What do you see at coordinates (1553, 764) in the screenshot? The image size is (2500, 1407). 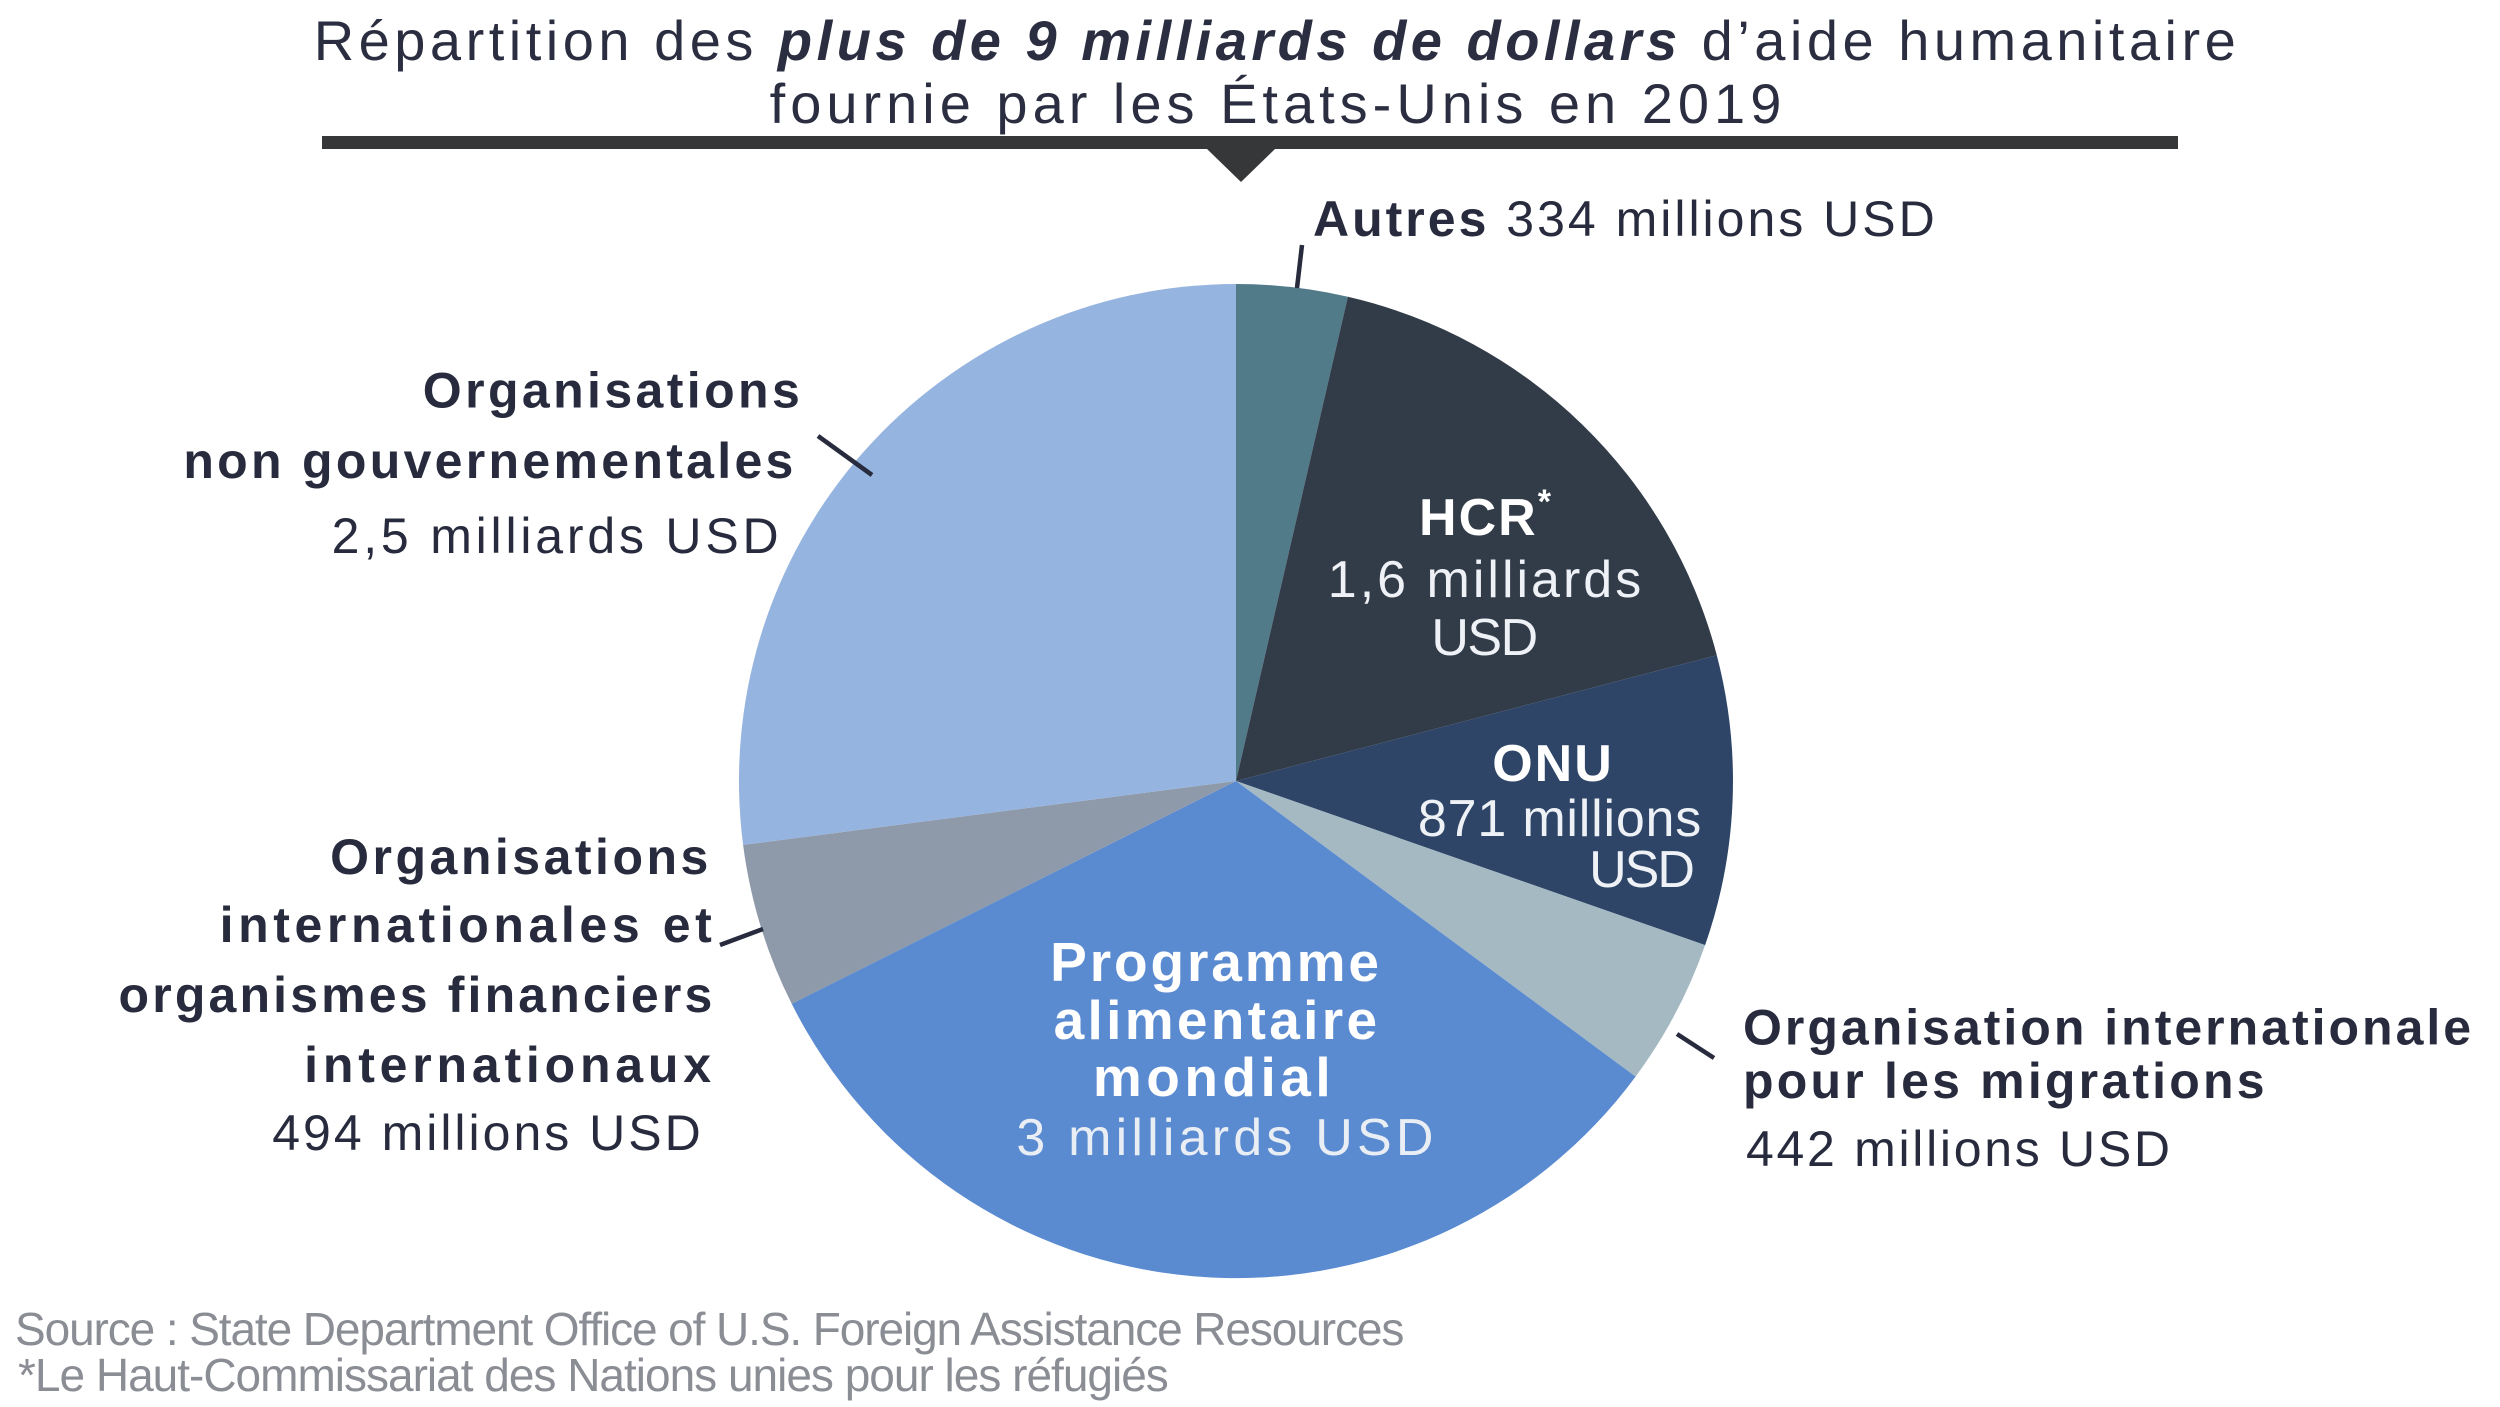 I see `svg-text: ONU` at bounding box center [1553, 764].